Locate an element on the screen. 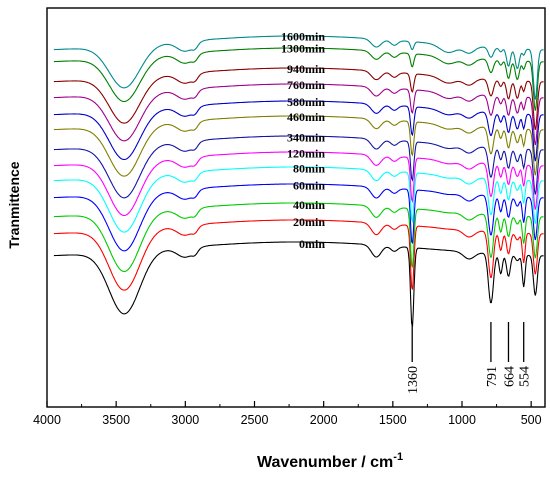 This screenshot has width=550, height=480. series-label-0min: 0min is located at coordinates (312, 244).